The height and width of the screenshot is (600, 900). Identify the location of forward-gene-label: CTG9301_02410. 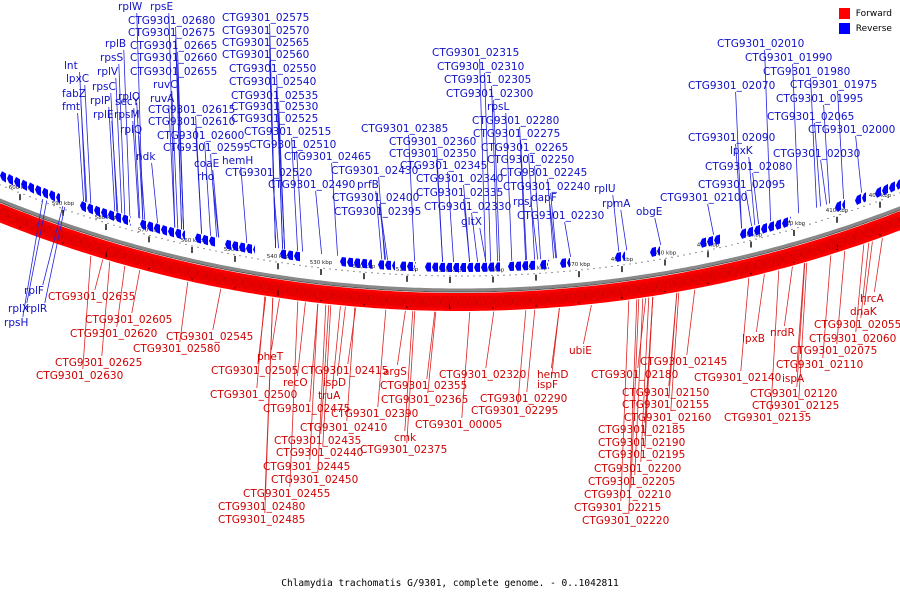
(343, 428).